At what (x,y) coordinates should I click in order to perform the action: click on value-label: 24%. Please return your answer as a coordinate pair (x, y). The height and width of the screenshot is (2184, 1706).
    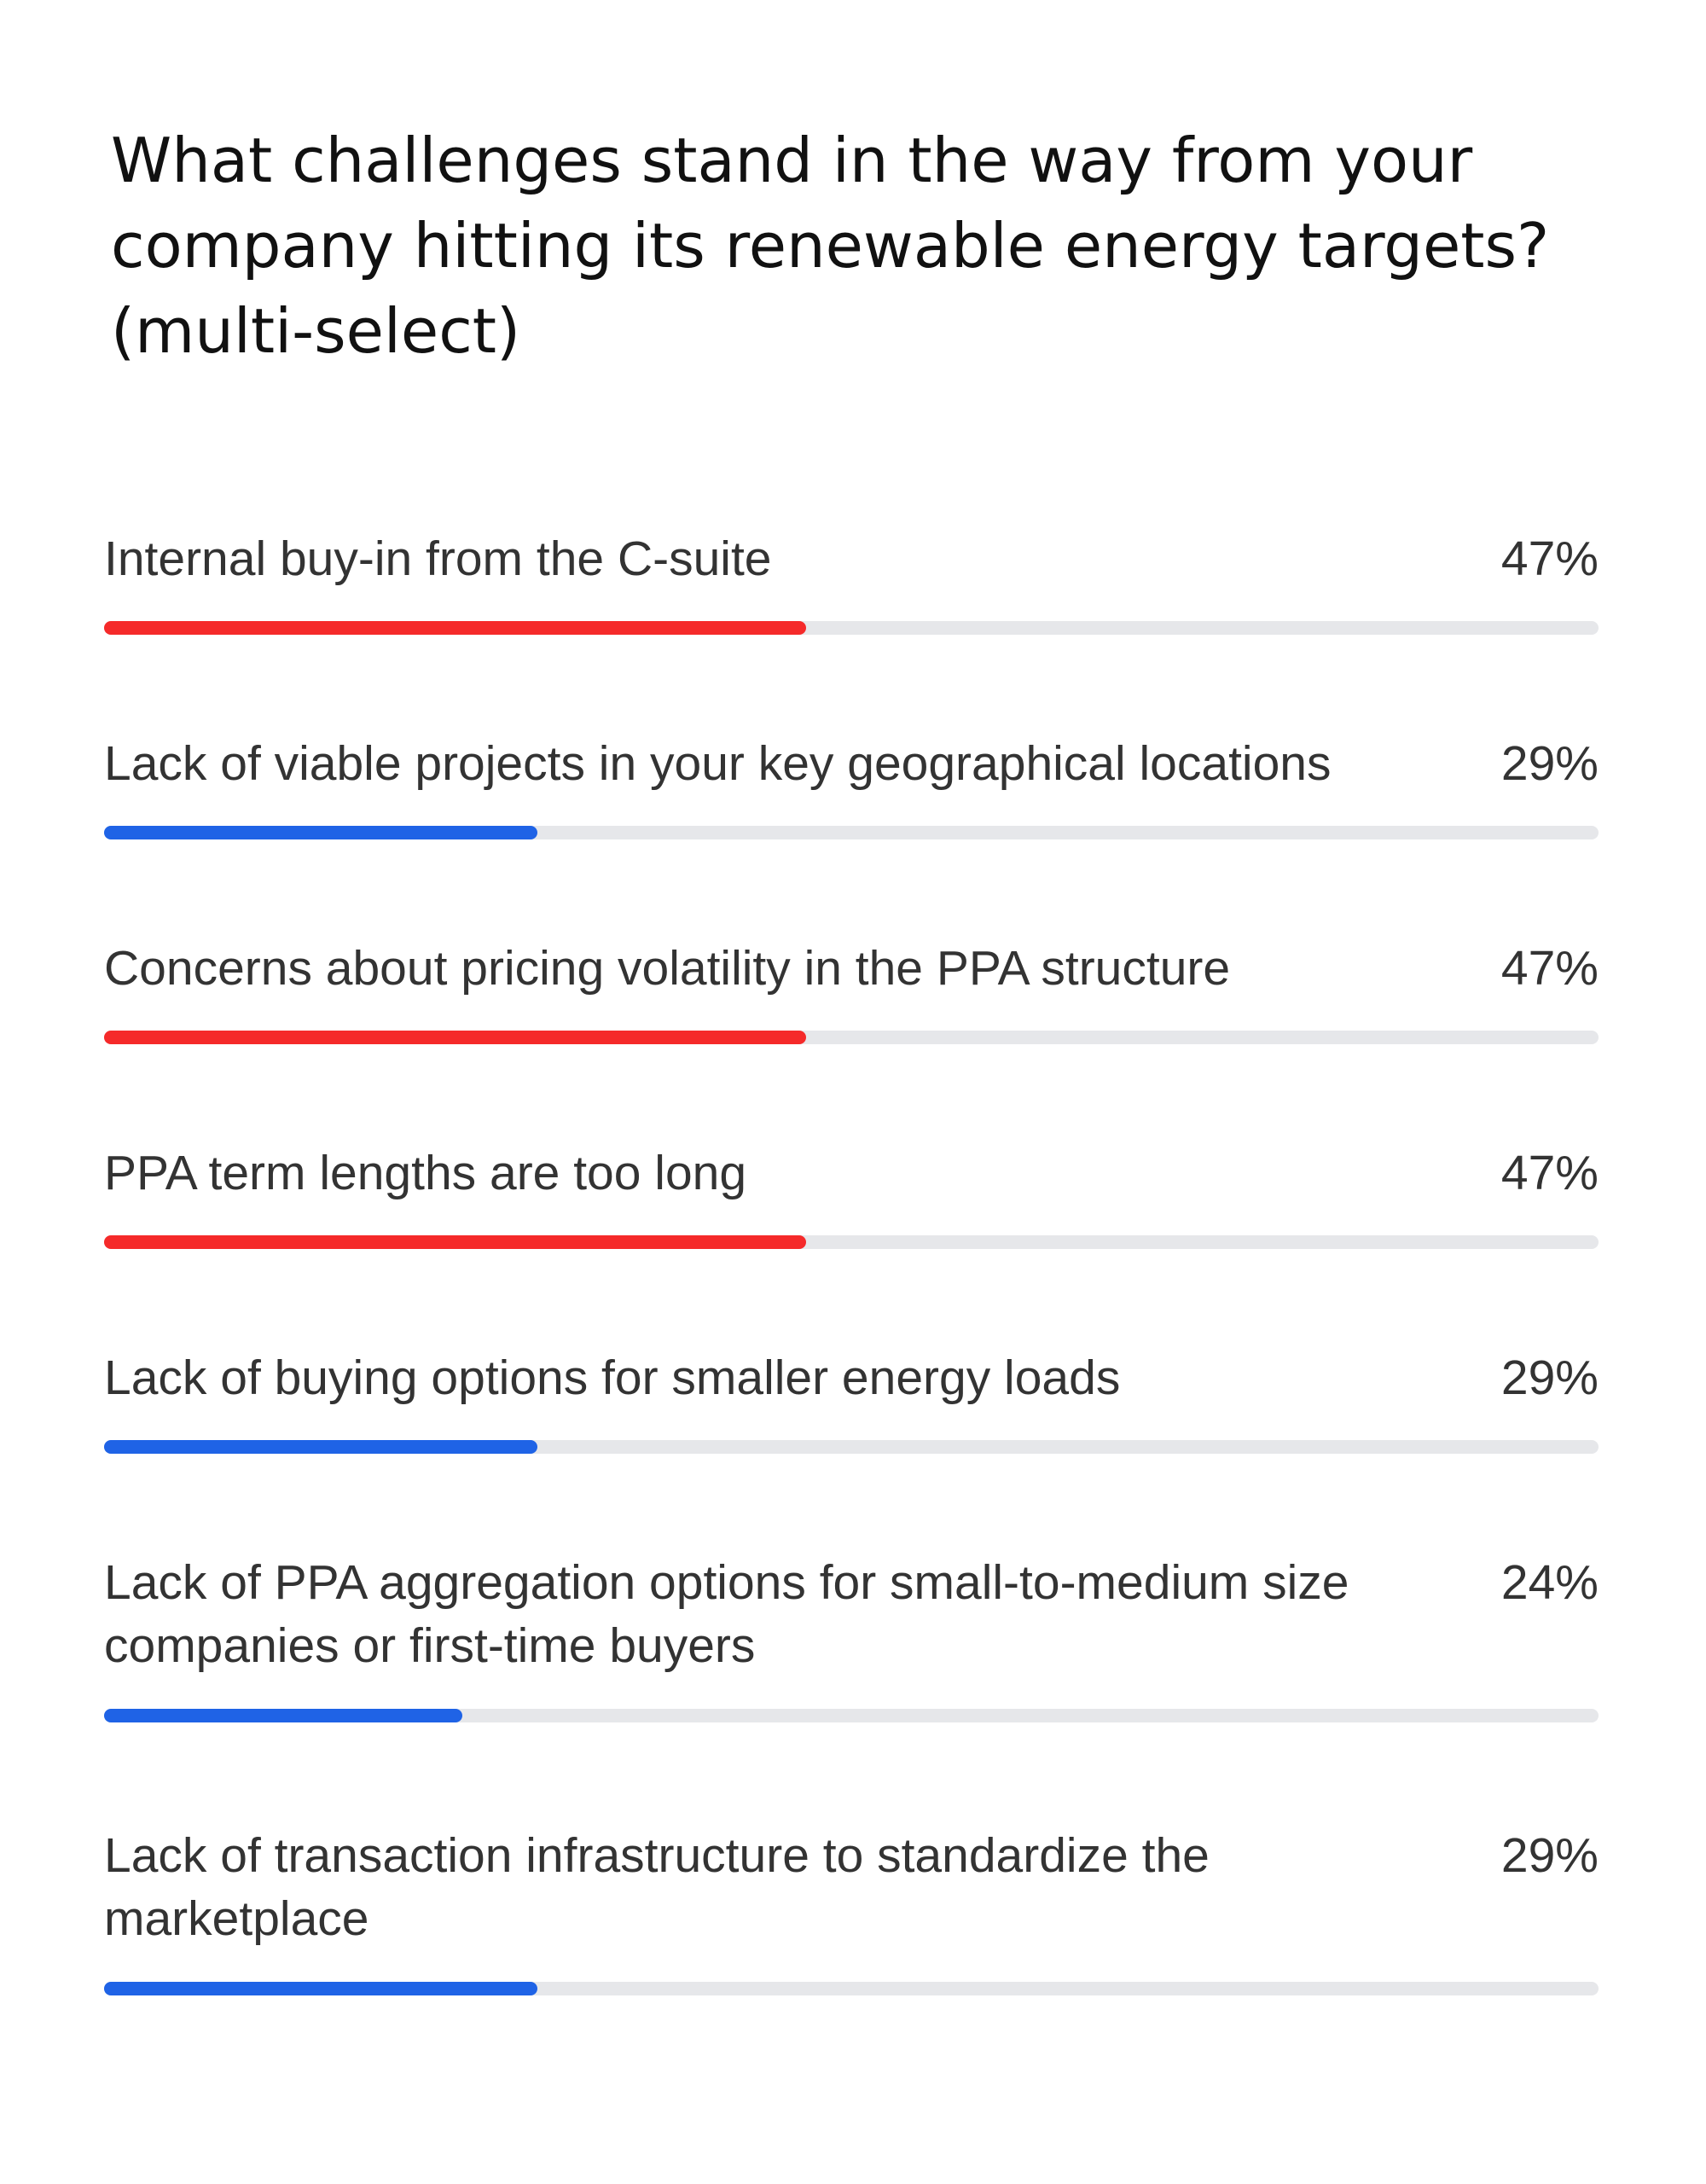
    Looking at the image, I should click on (1549, 1583).